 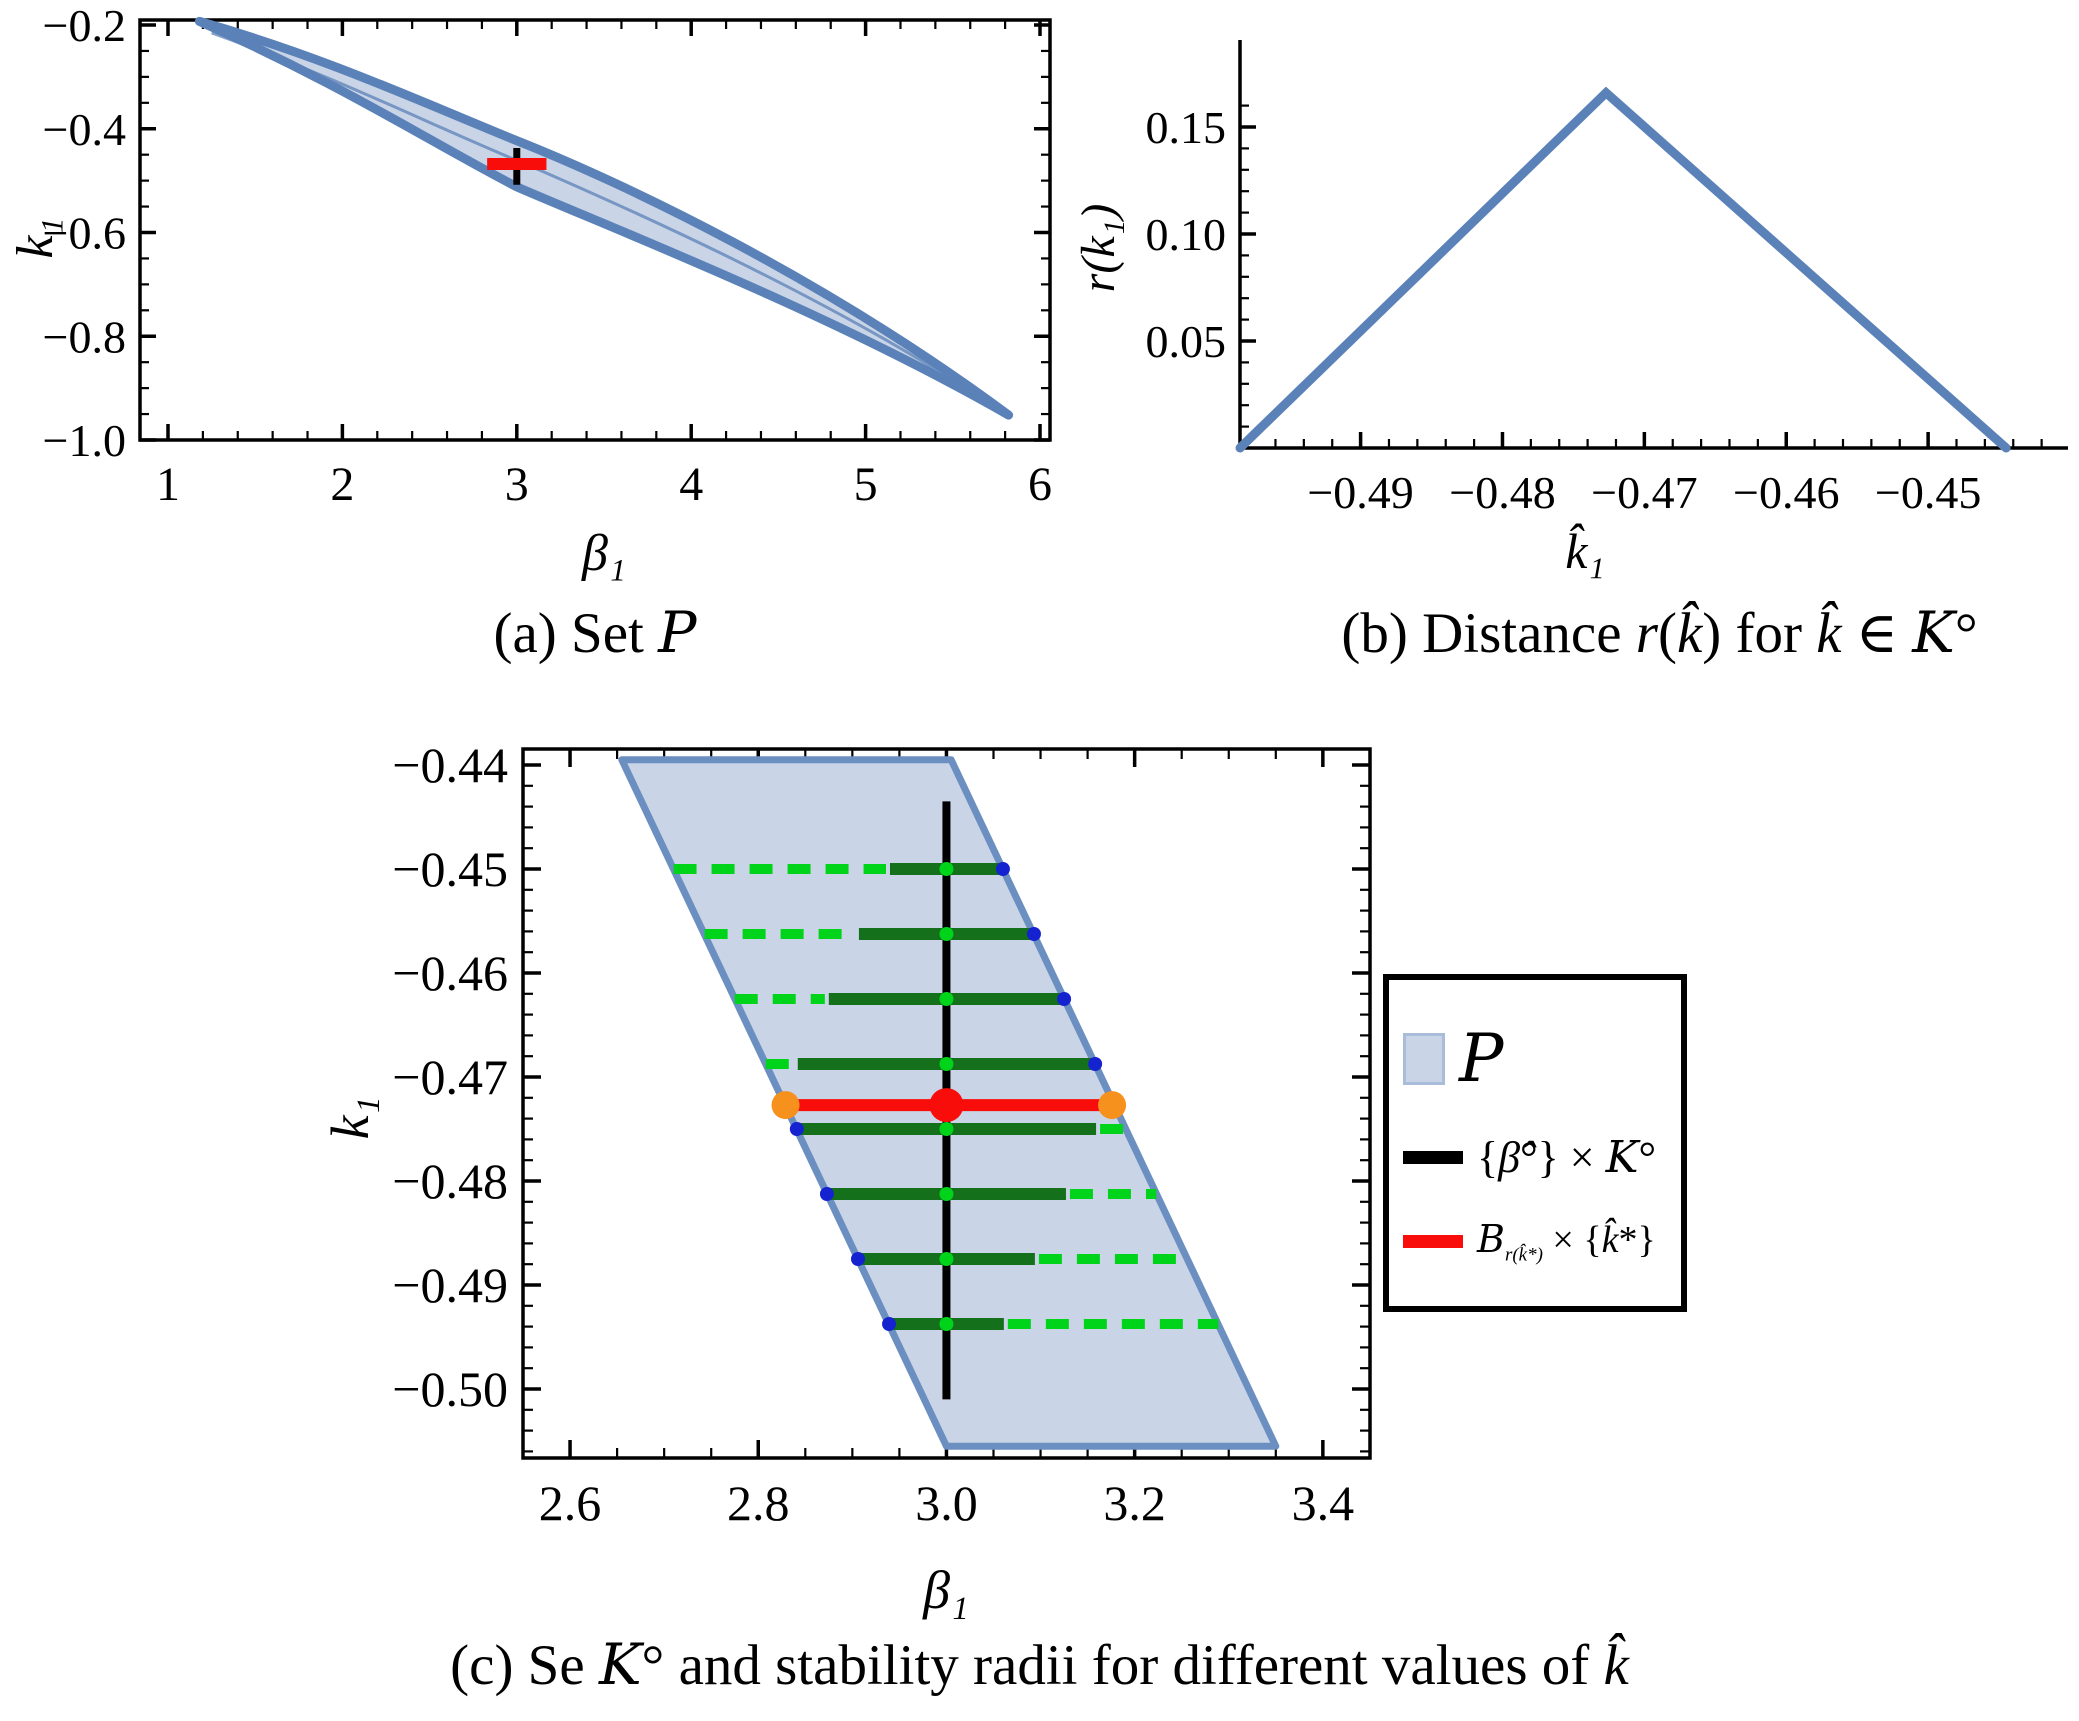 I want to click on black-line-swatch-icon, so click(x=1433, y=1157).